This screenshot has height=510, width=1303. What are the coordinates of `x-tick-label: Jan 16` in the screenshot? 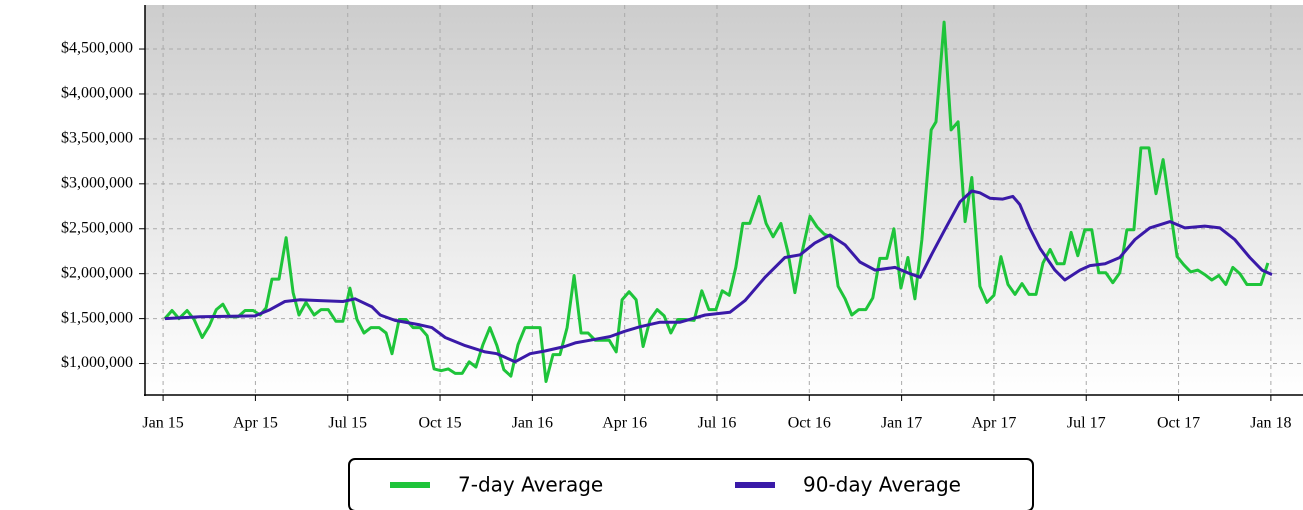 It's located at (532, 423).